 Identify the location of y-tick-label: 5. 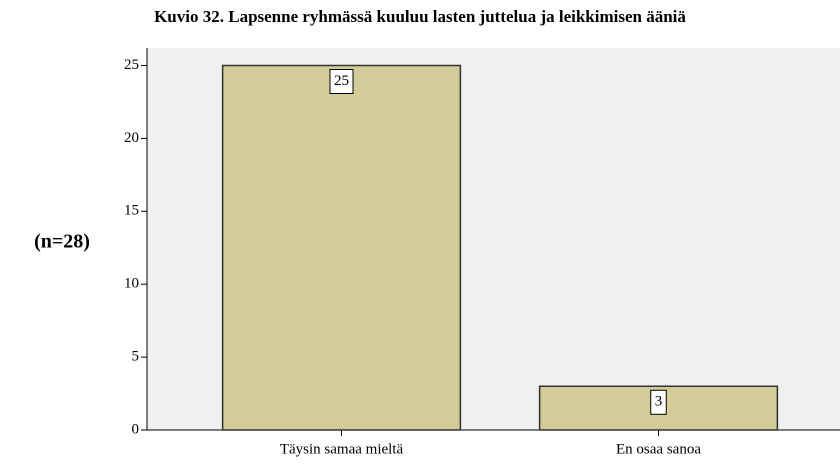
(136, 357).